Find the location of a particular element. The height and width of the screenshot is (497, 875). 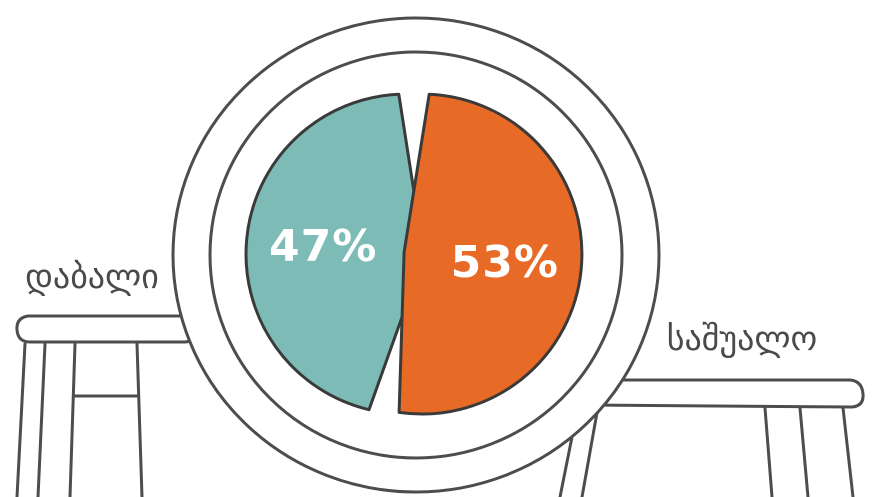

category-label-medium: საშუალო is located at coordinates (742, 339).